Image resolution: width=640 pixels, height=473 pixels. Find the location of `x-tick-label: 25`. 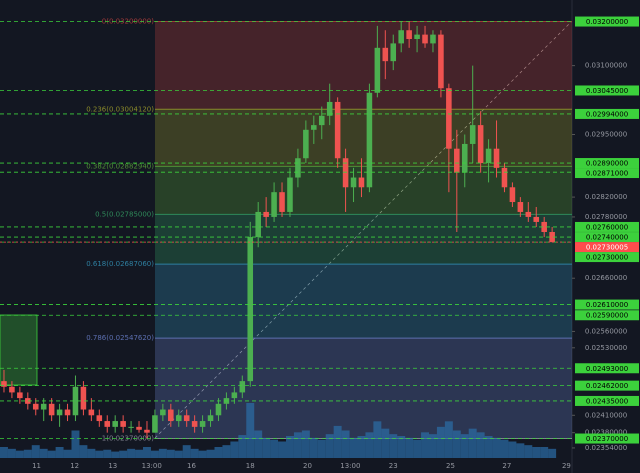

x-tick-label: 25 is located at coordinates (450, 466).